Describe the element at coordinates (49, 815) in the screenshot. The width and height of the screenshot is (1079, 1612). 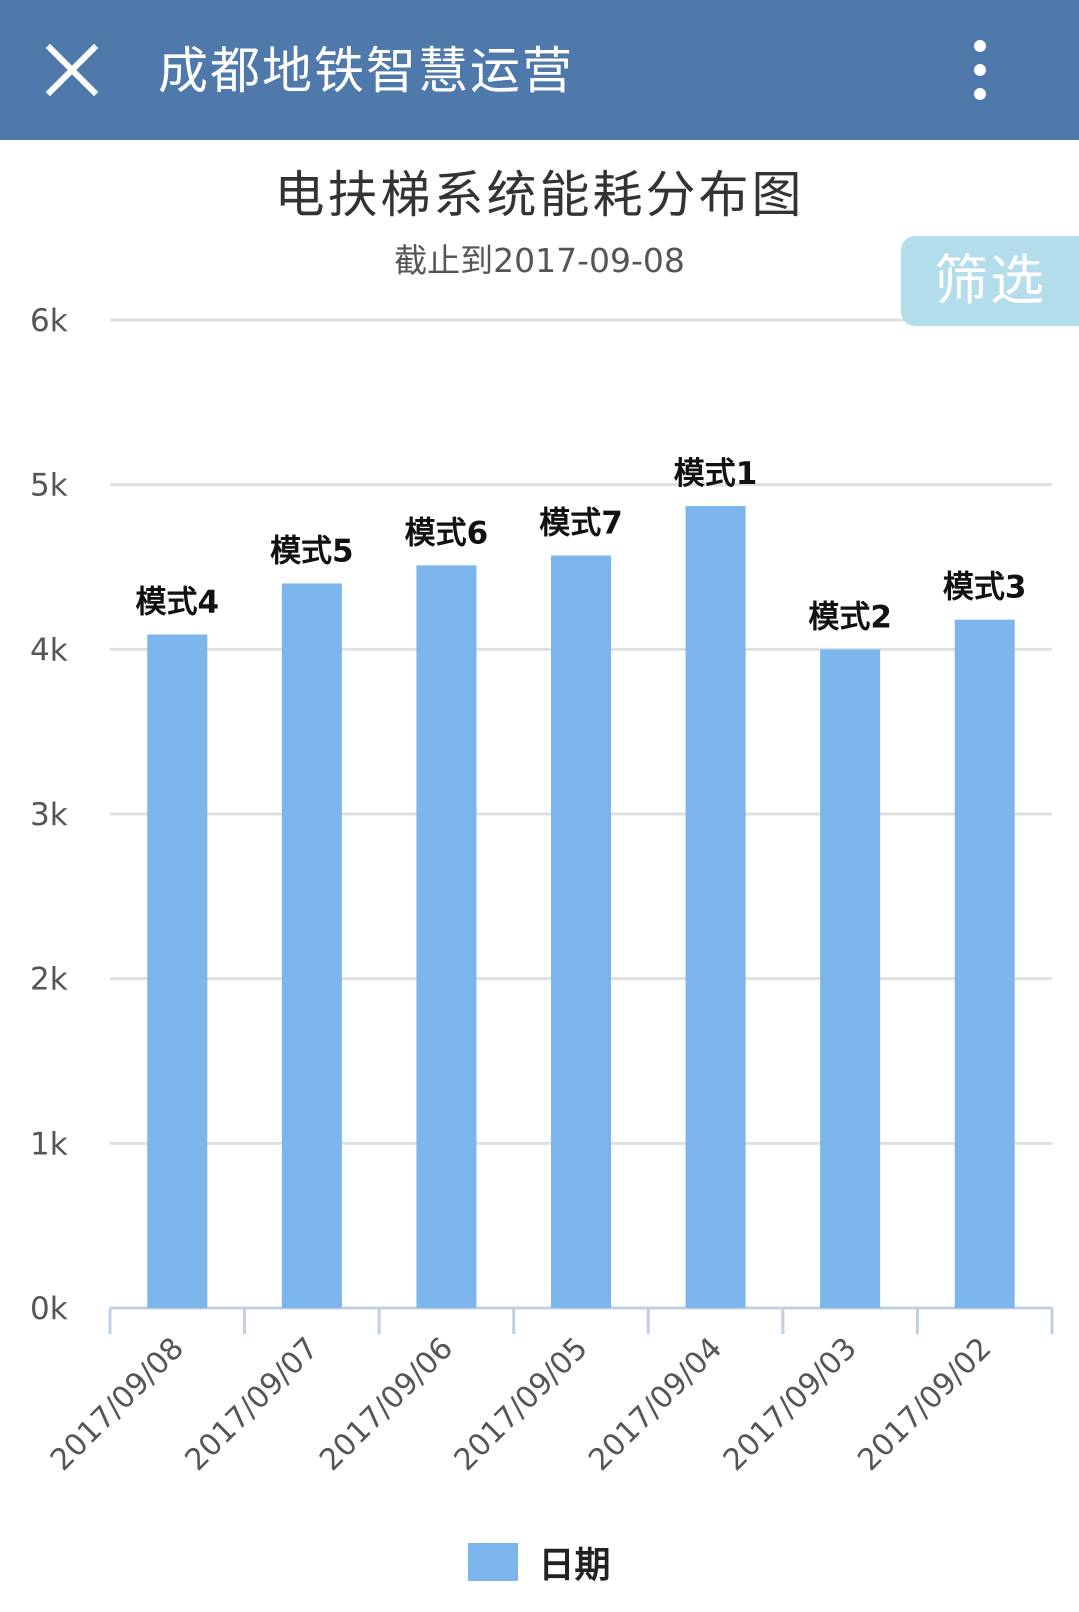
I see `y-tick-label: 3k` at that location.